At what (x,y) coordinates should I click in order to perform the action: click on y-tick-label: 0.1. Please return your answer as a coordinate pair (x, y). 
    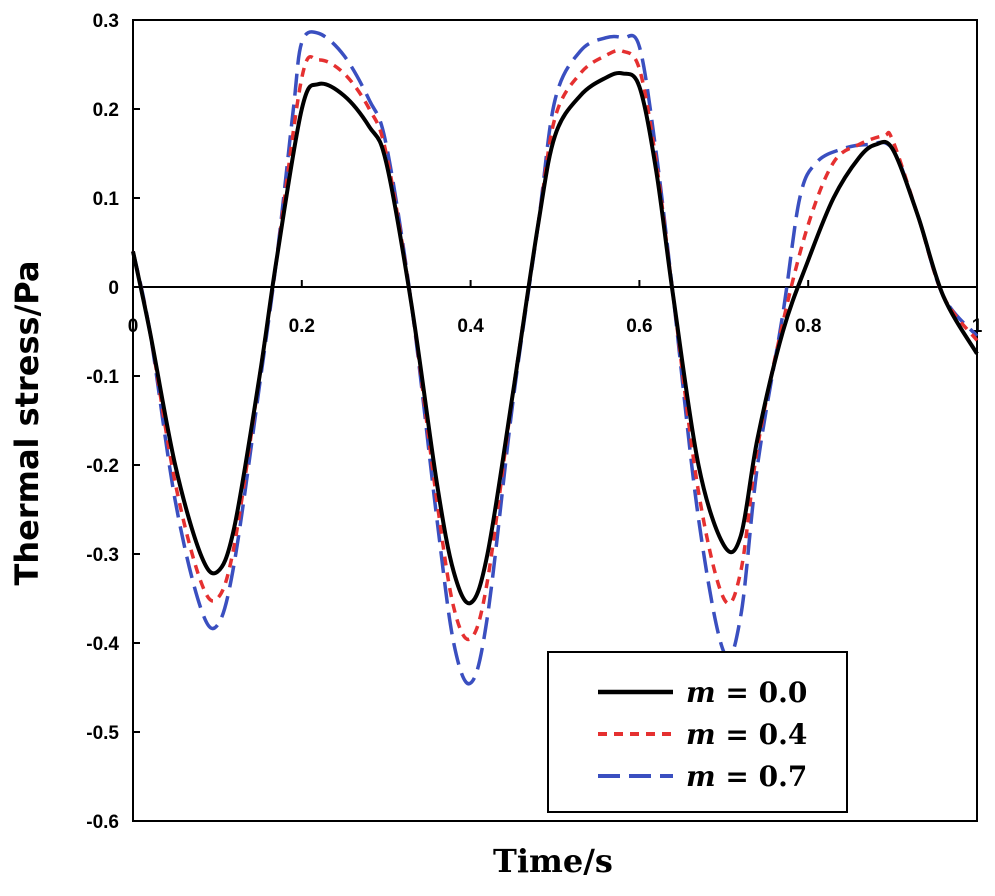
    Looking at the image, I should click on (106, 199).